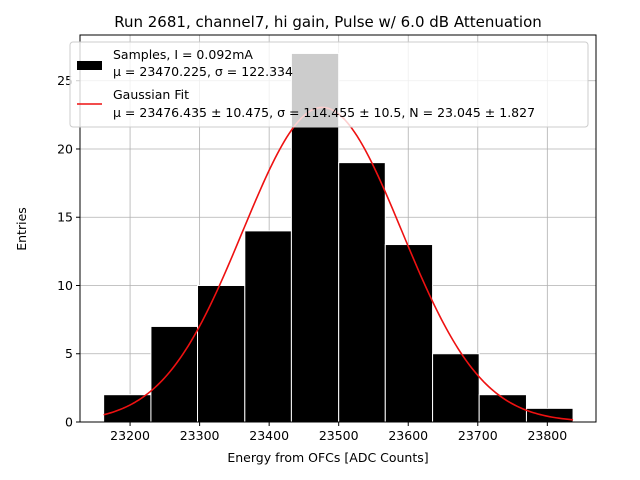  Describe the element at coordinates (65, 217) in the screenshot. I see `y-tick-label: 15` at that location.